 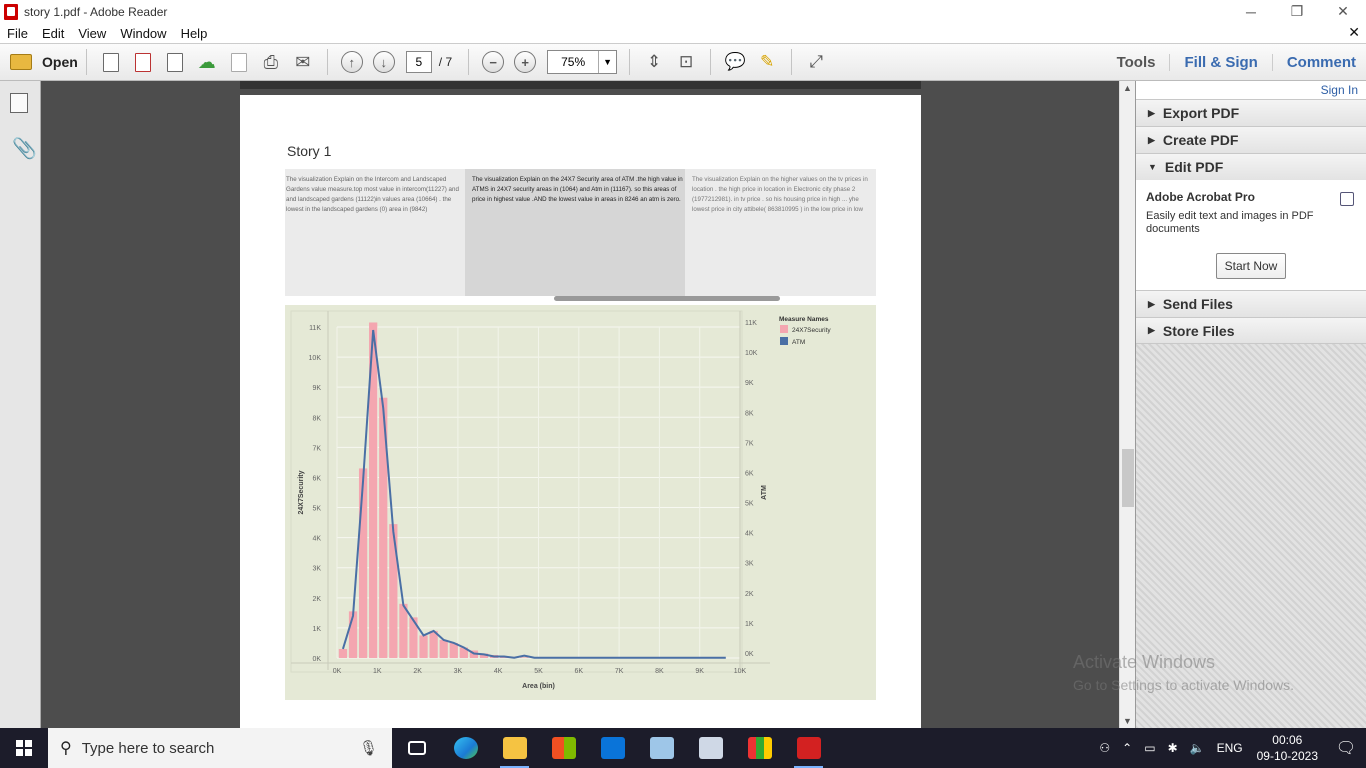 What do you see at coordinates (19, 103) in the screenshot?
I see `page-thumbnails-icon` at bounding box center [19, 103].